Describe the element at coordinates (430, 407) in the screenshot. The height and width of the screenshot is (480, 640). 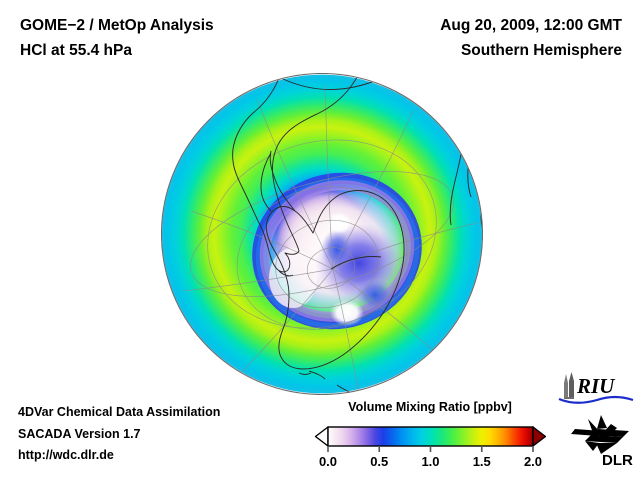
I see `colorbar-title: Volume Mixing Ratio [ppbv]` at that location.